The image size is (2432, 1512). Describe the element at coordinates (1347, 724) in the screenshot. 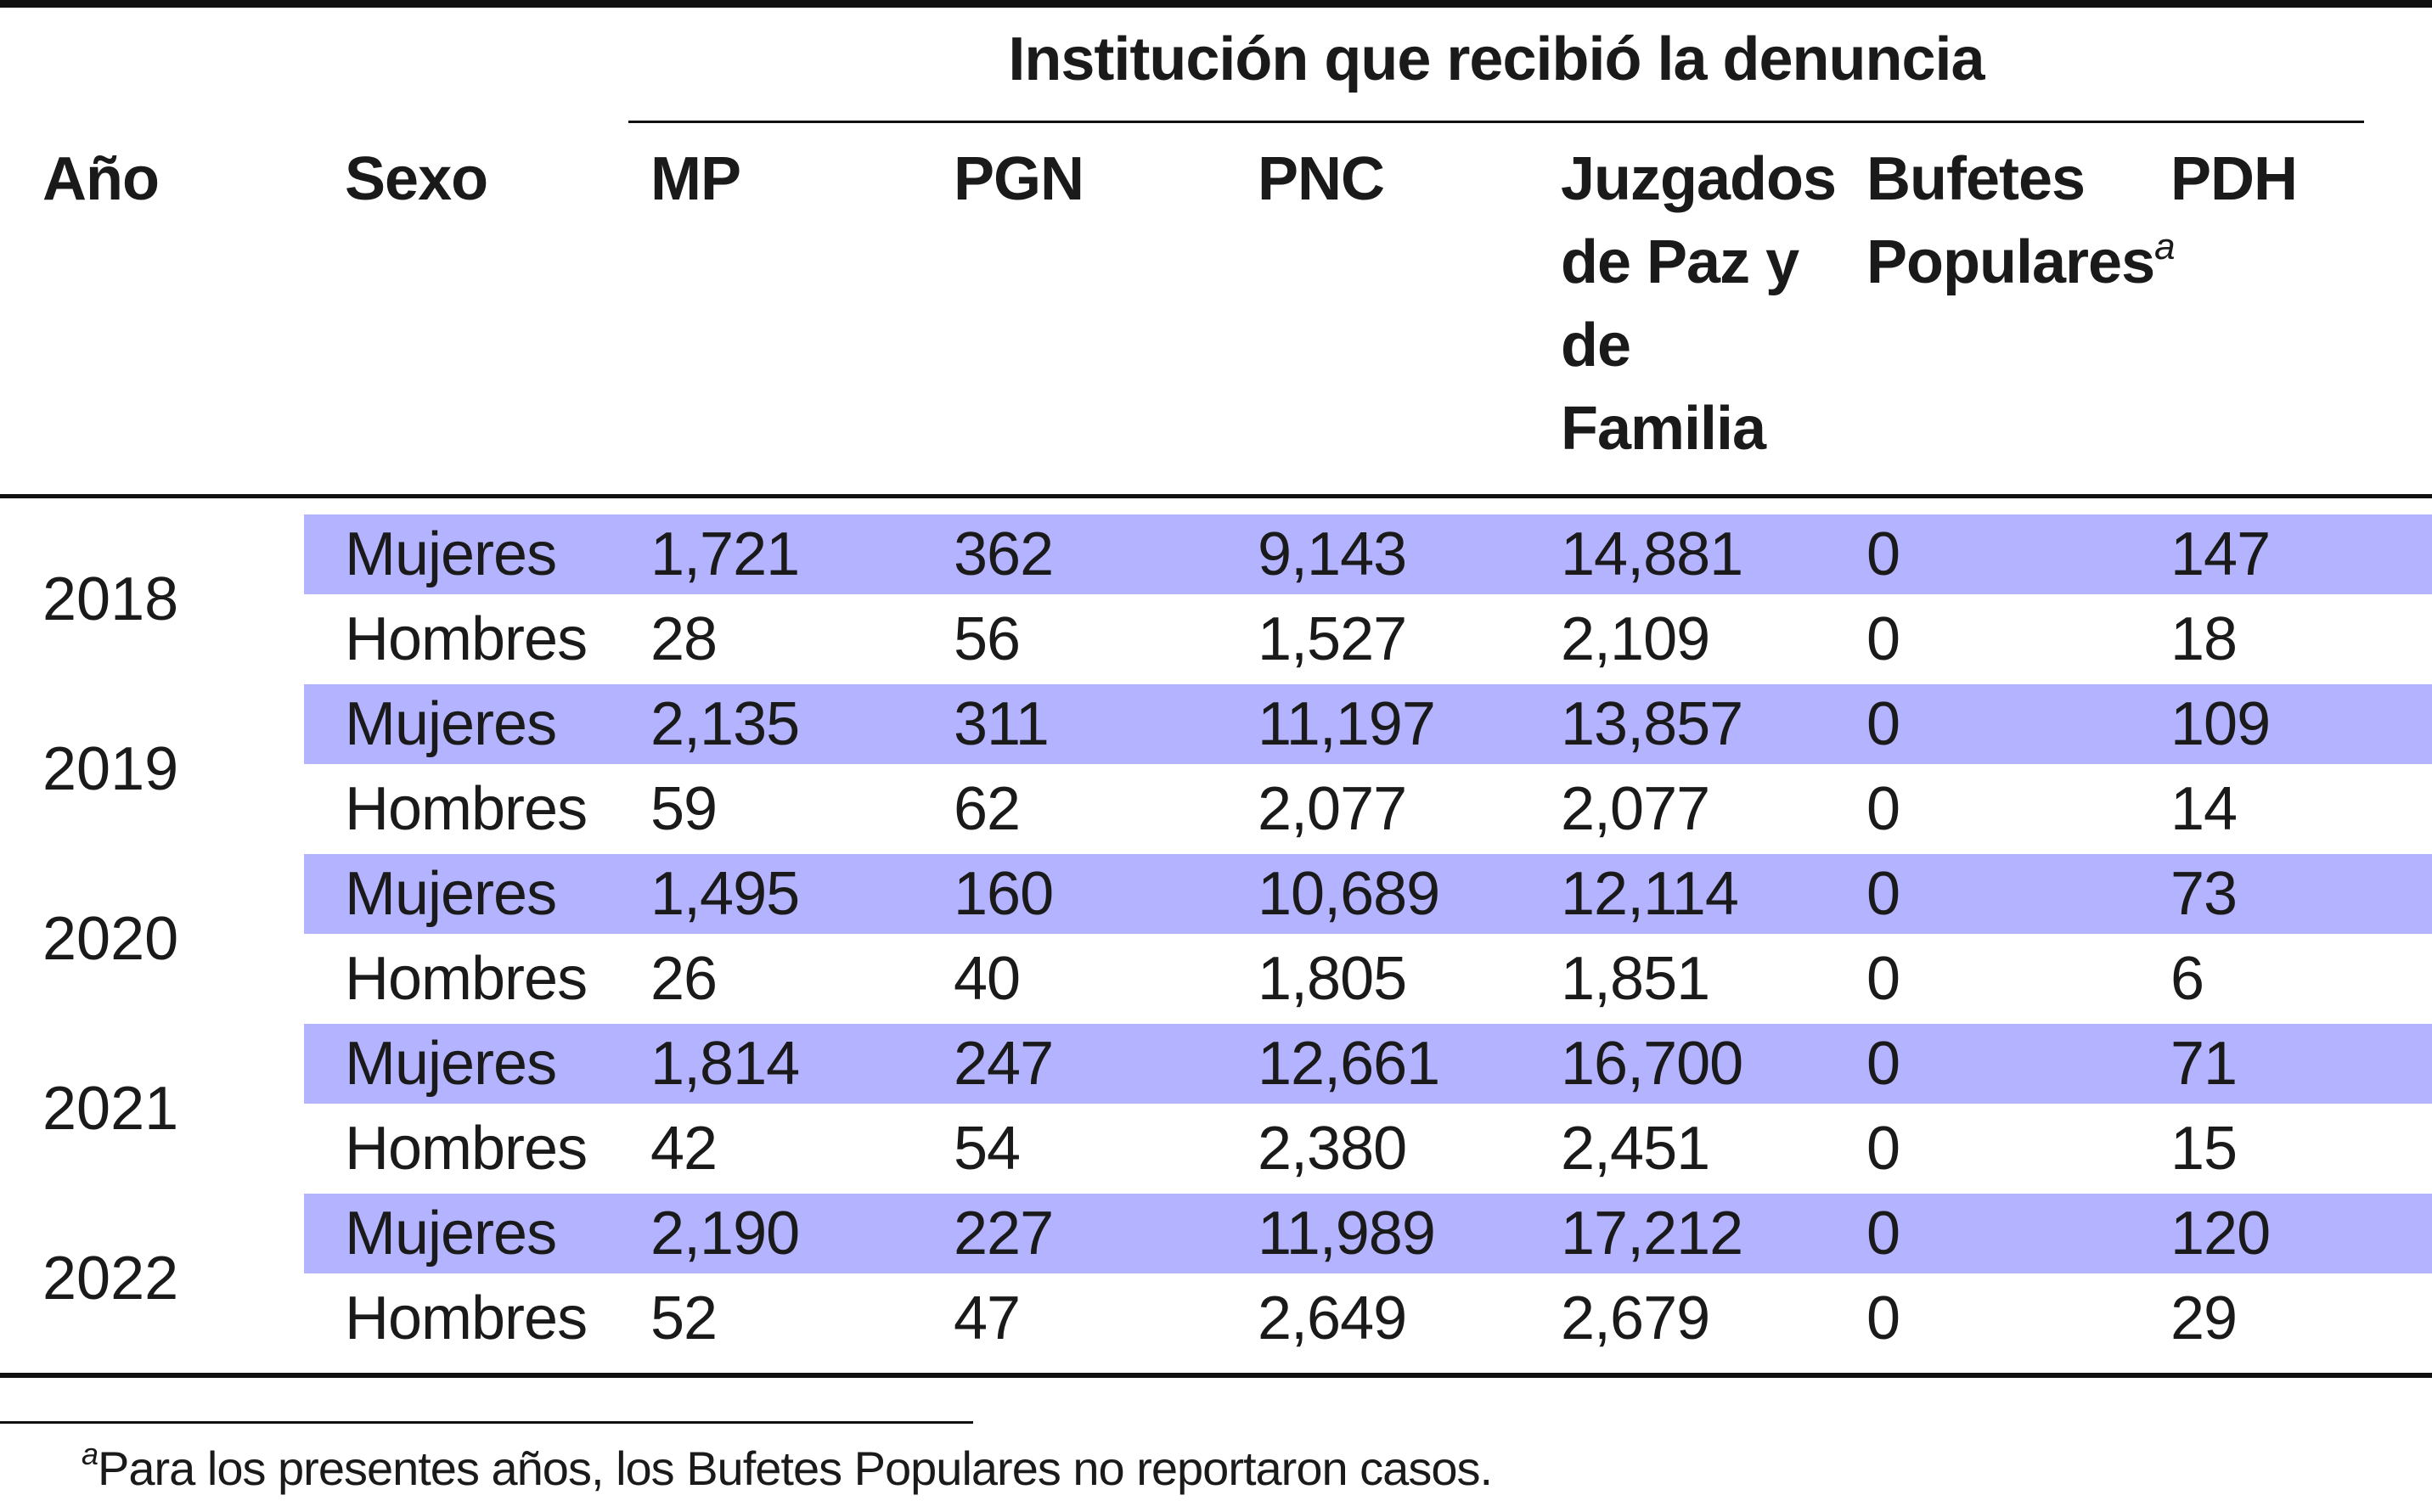

I see `cell-pnc: 11,197` at that location.